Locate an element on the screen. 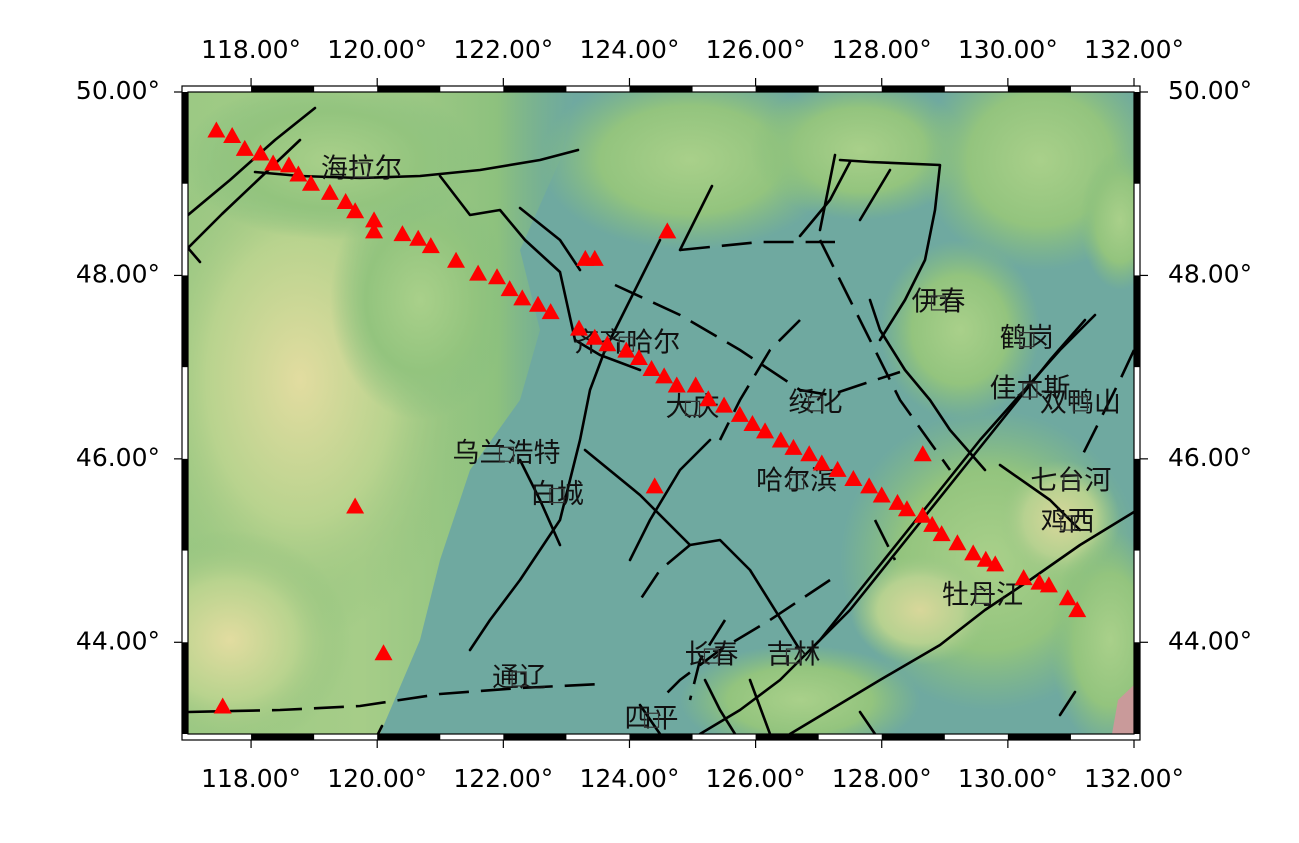  lon-tick-label-bottom: 120.00° is located at coordinates (377, 778).